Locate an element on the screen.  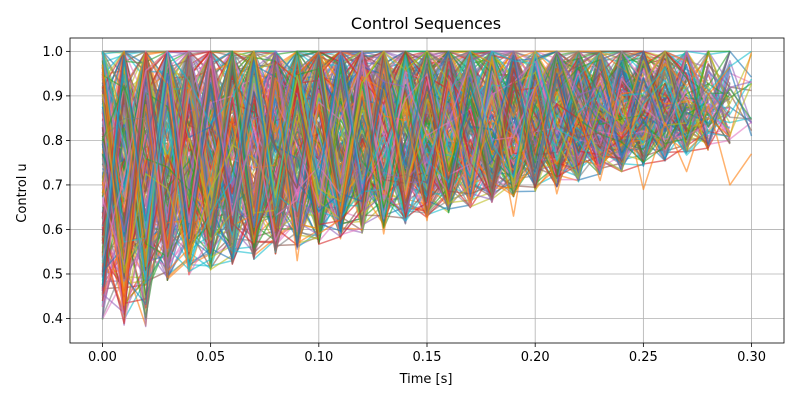
y-axis: 0.4 0.5 0.6 0.7 0.8 0.9 1.0 is located at coordinates (56, 186).